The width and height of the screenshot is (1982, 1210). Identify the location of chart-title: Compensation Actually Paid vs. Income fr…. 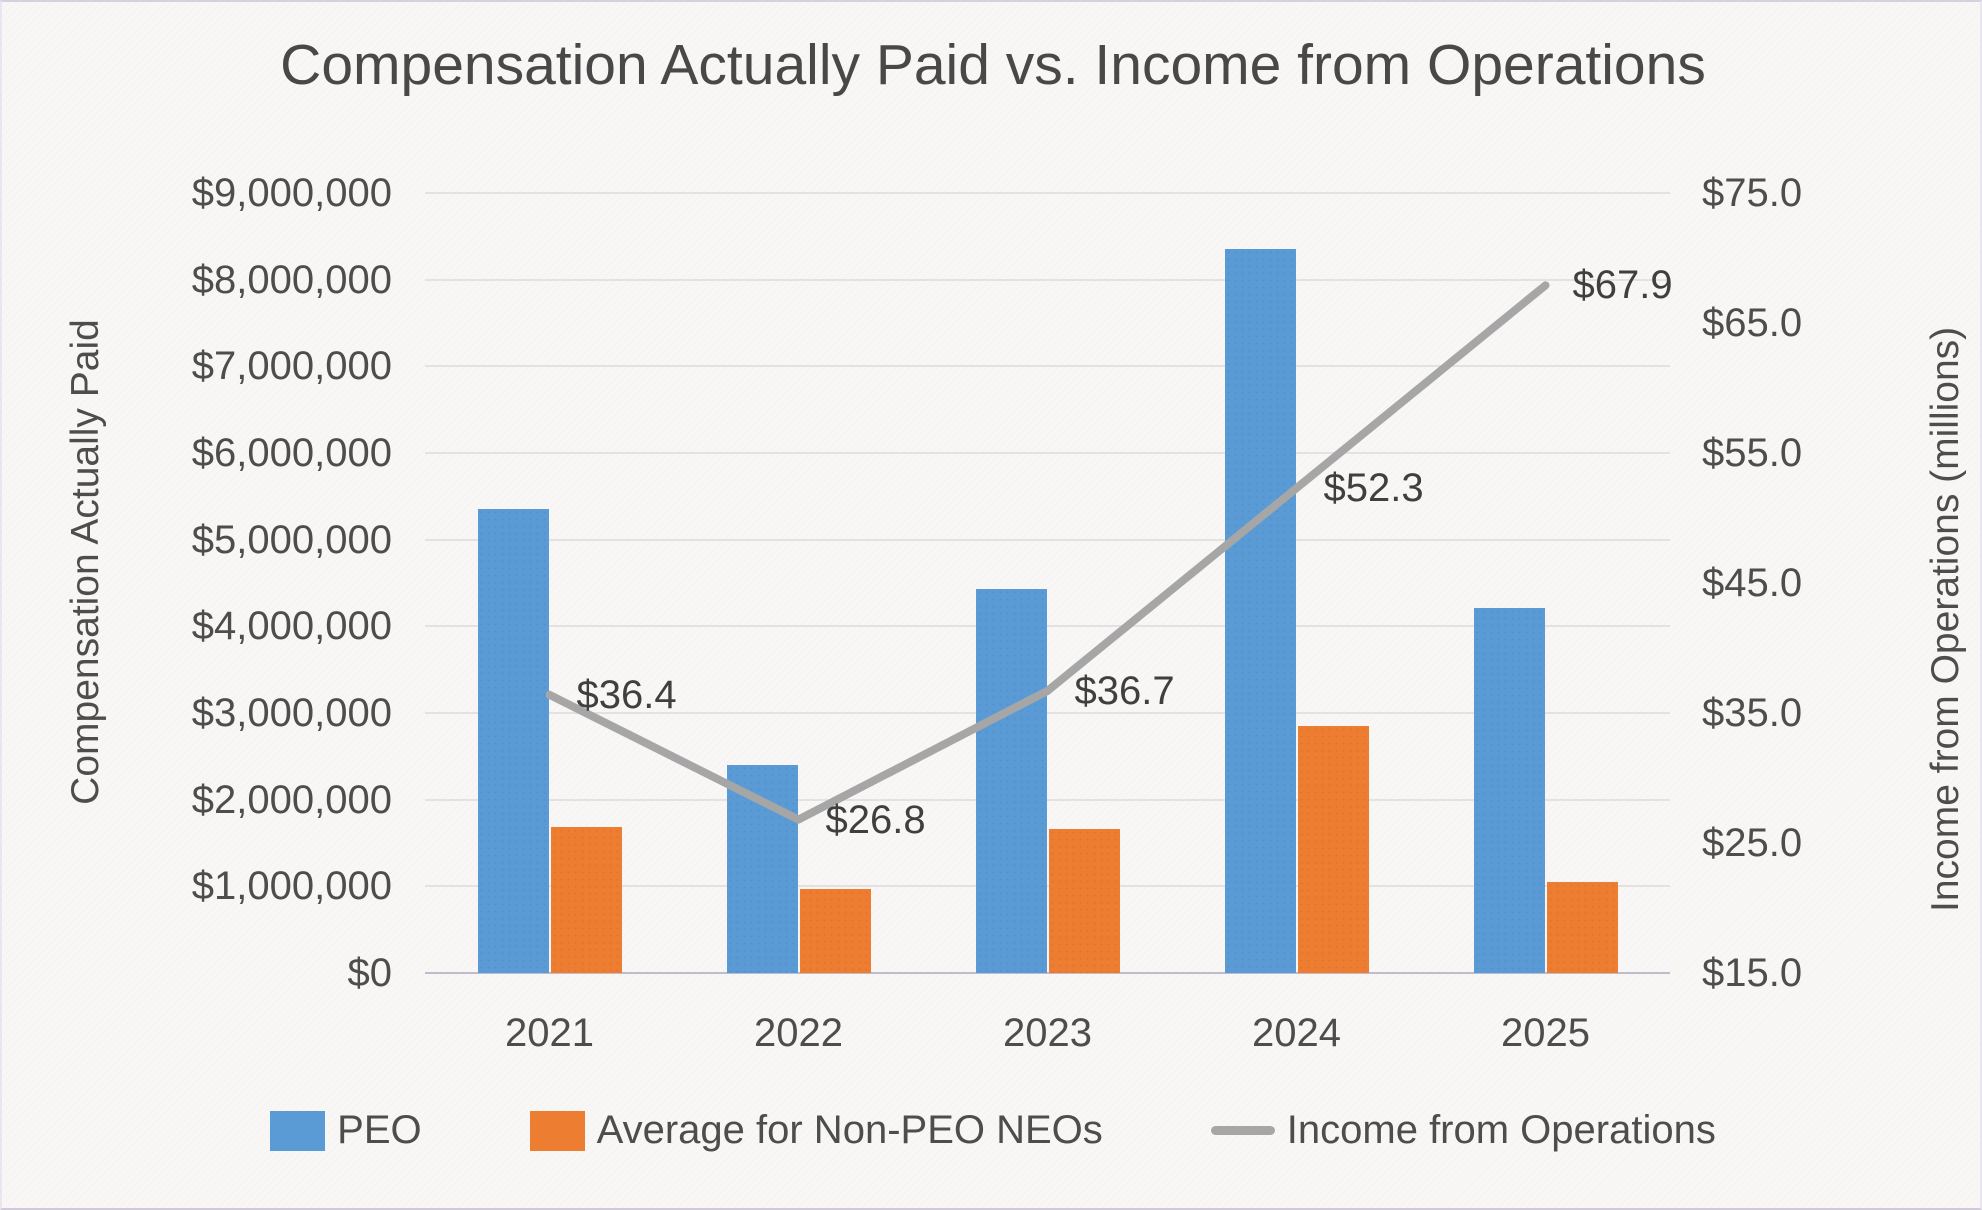
(993, 65).